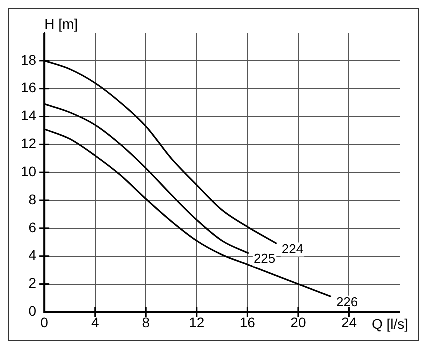  I want to click on y-axis-title: H [m], so click(61, 24).